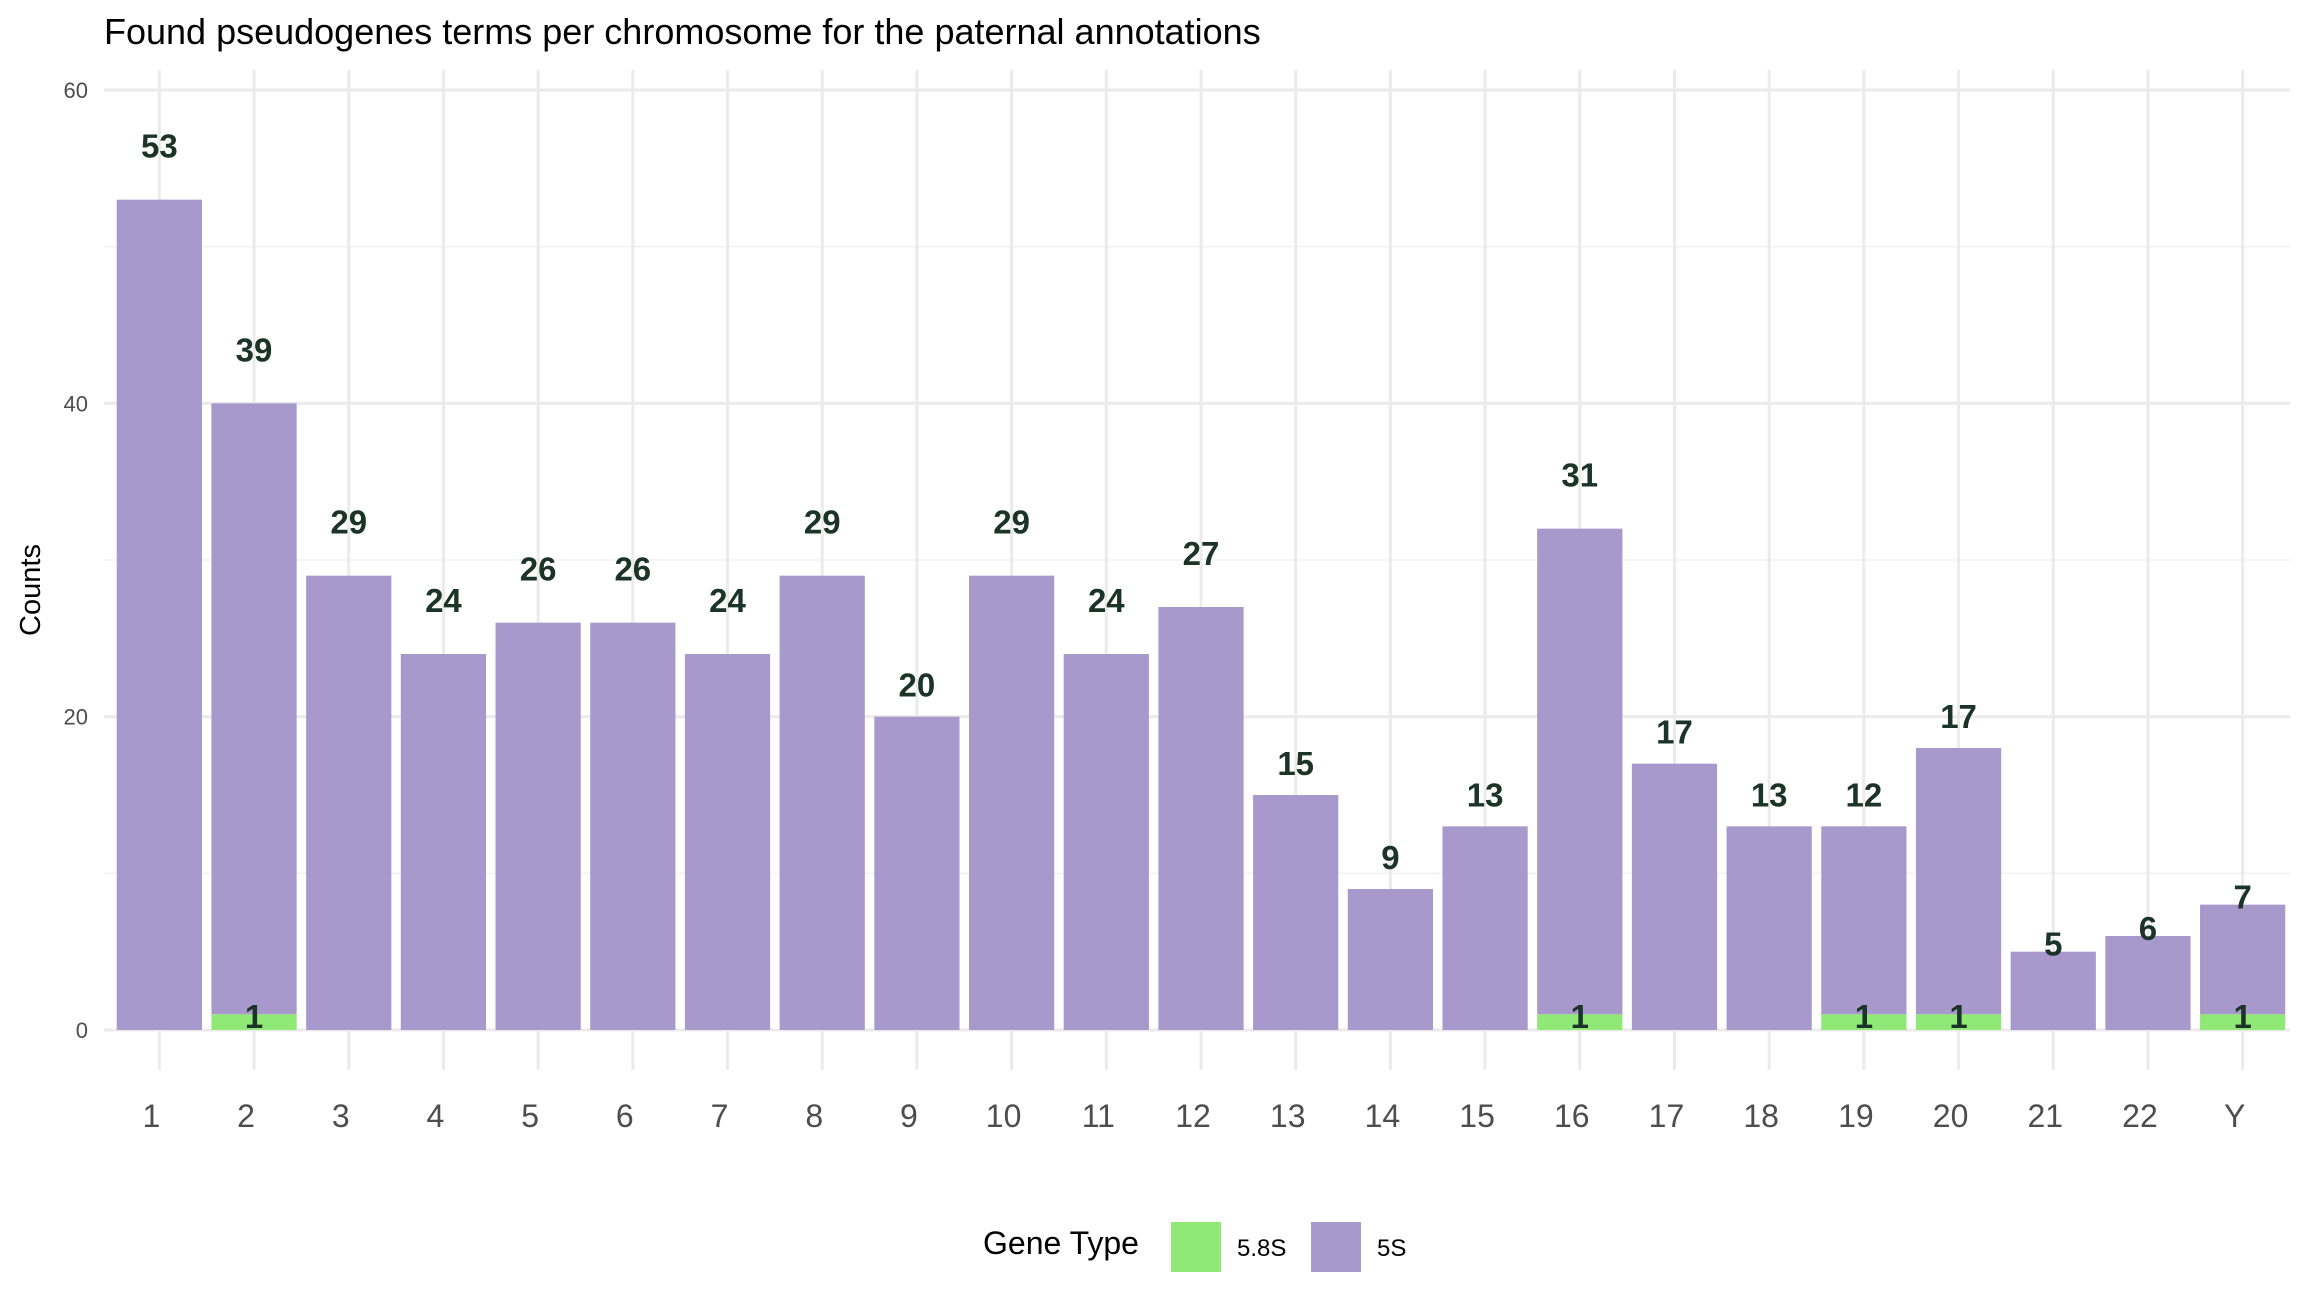 The image size is (2300, 1300). I want to click on x-tick-label: 15, so click(1477, 1116).